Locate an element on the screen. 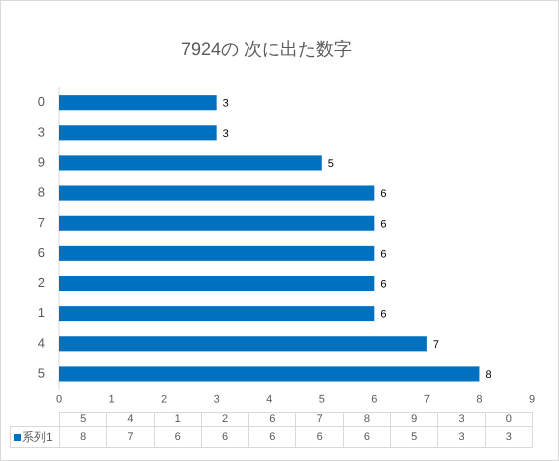 Image resolution: width=559 pixels, height=461 pixels. y-tick-label: 3 is located at coordinates (41, 132).